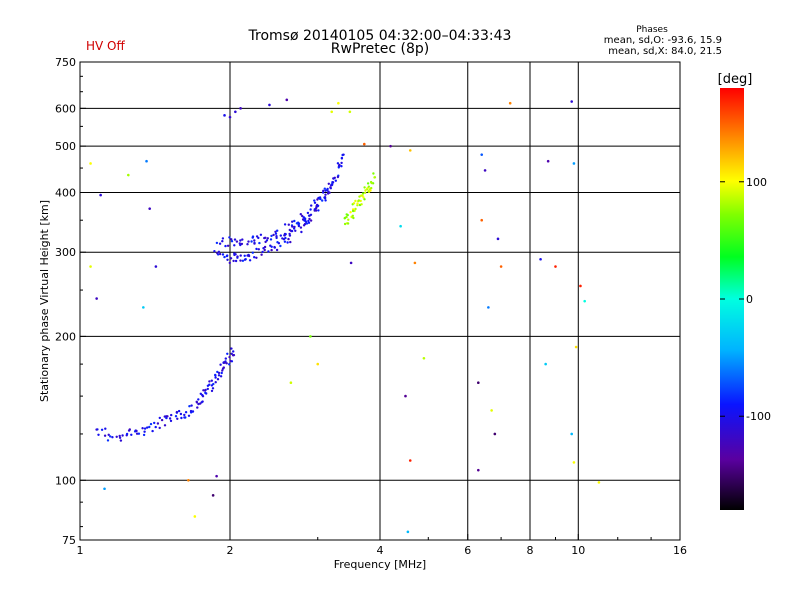 The height and width of the screenshot is (600, 800). Describe the element at coordinates (80, 550) in the screenshot. I see `x-tick-label: 1` at that location.